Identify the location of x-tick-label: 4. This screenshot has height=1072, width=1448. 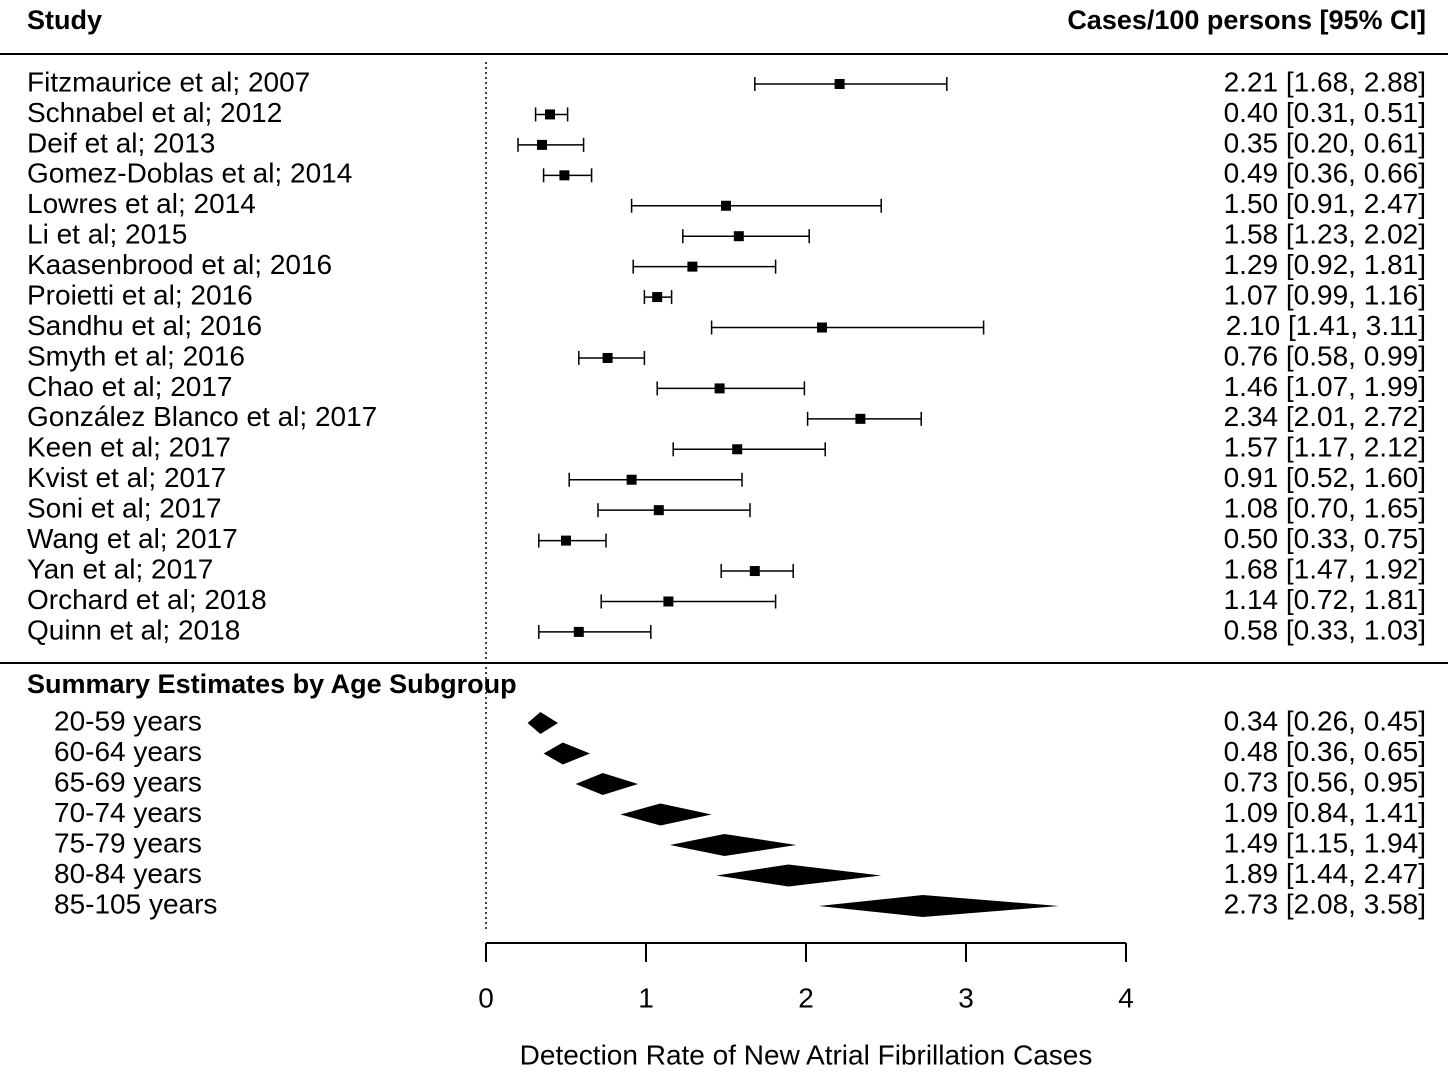
(1126, 997).